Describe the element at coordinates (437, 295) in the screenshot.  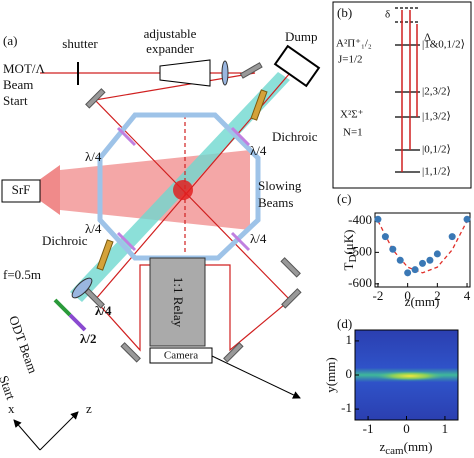
I see `x-tick-label: 2` at that location.